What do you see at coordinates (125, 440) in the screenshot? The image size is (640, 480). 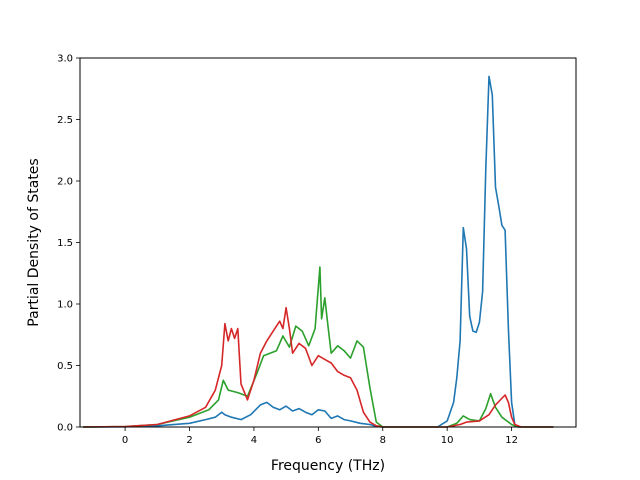 I see `x-tick-label: 0` at bounding box center [125, 440].